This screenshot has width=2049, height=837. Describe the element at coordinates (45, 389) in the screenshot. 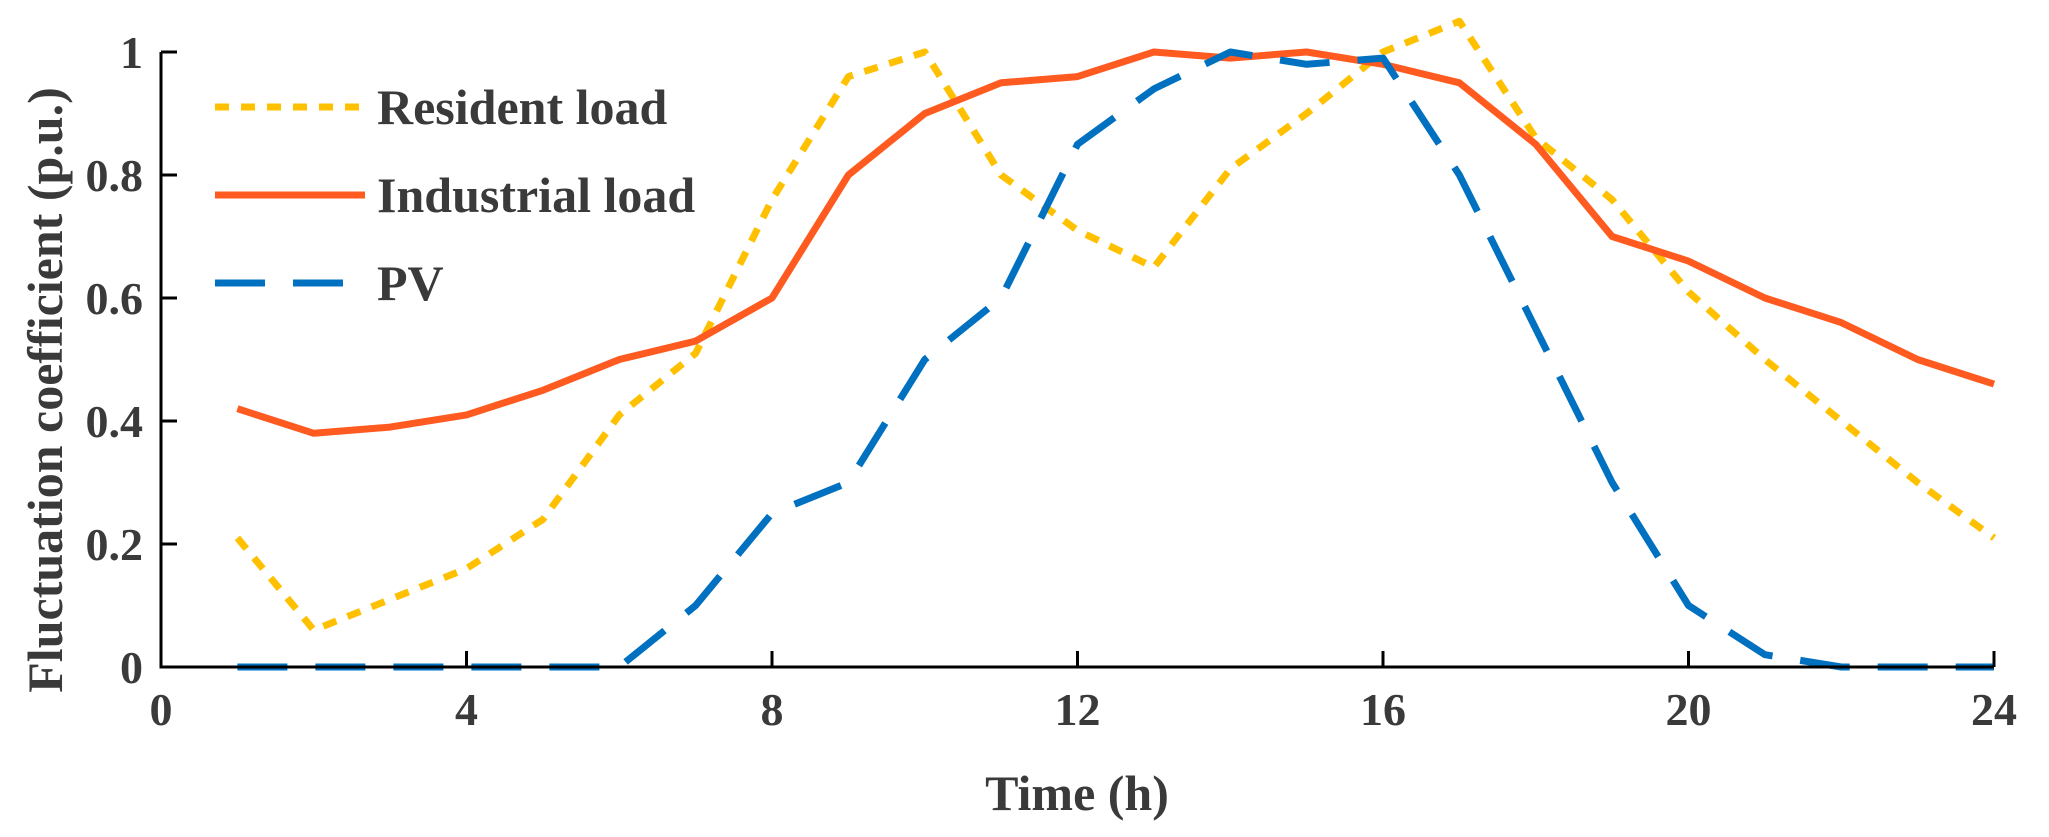

I see `y-axis-title: Fluctuation coefficient (p.u.)` at that location.